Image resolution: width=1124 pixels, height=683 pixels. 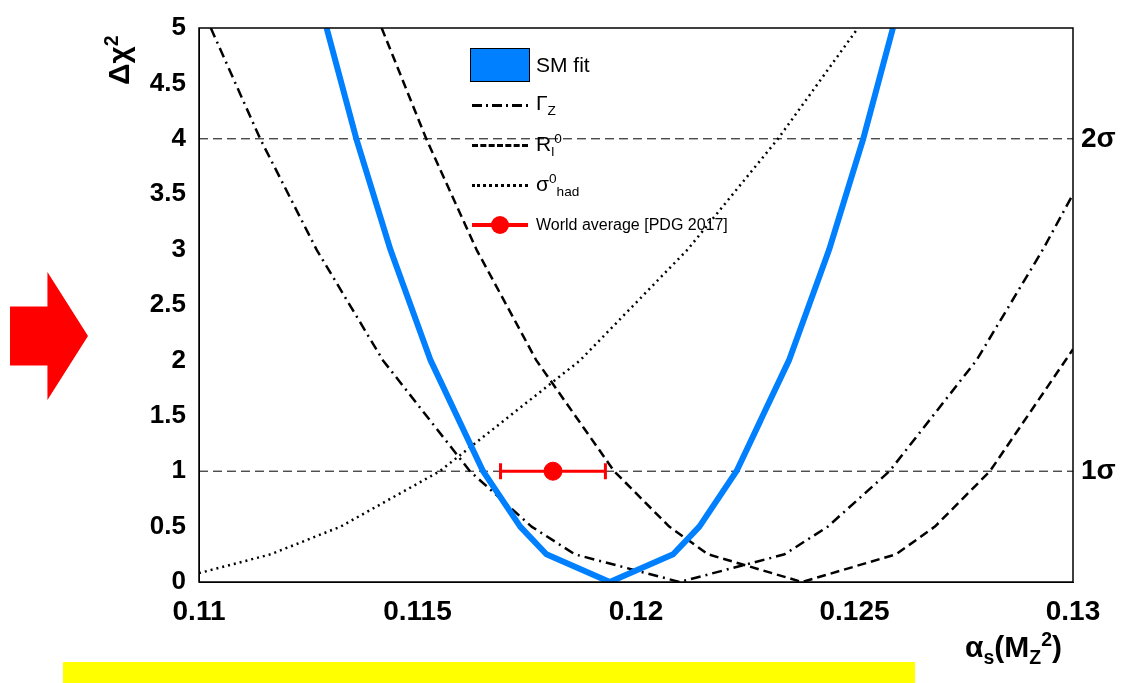 What do you see at coordinates (563, 65) in the screenshot?
I see `legend-label: SM fit` at bounding box center [563, 65].